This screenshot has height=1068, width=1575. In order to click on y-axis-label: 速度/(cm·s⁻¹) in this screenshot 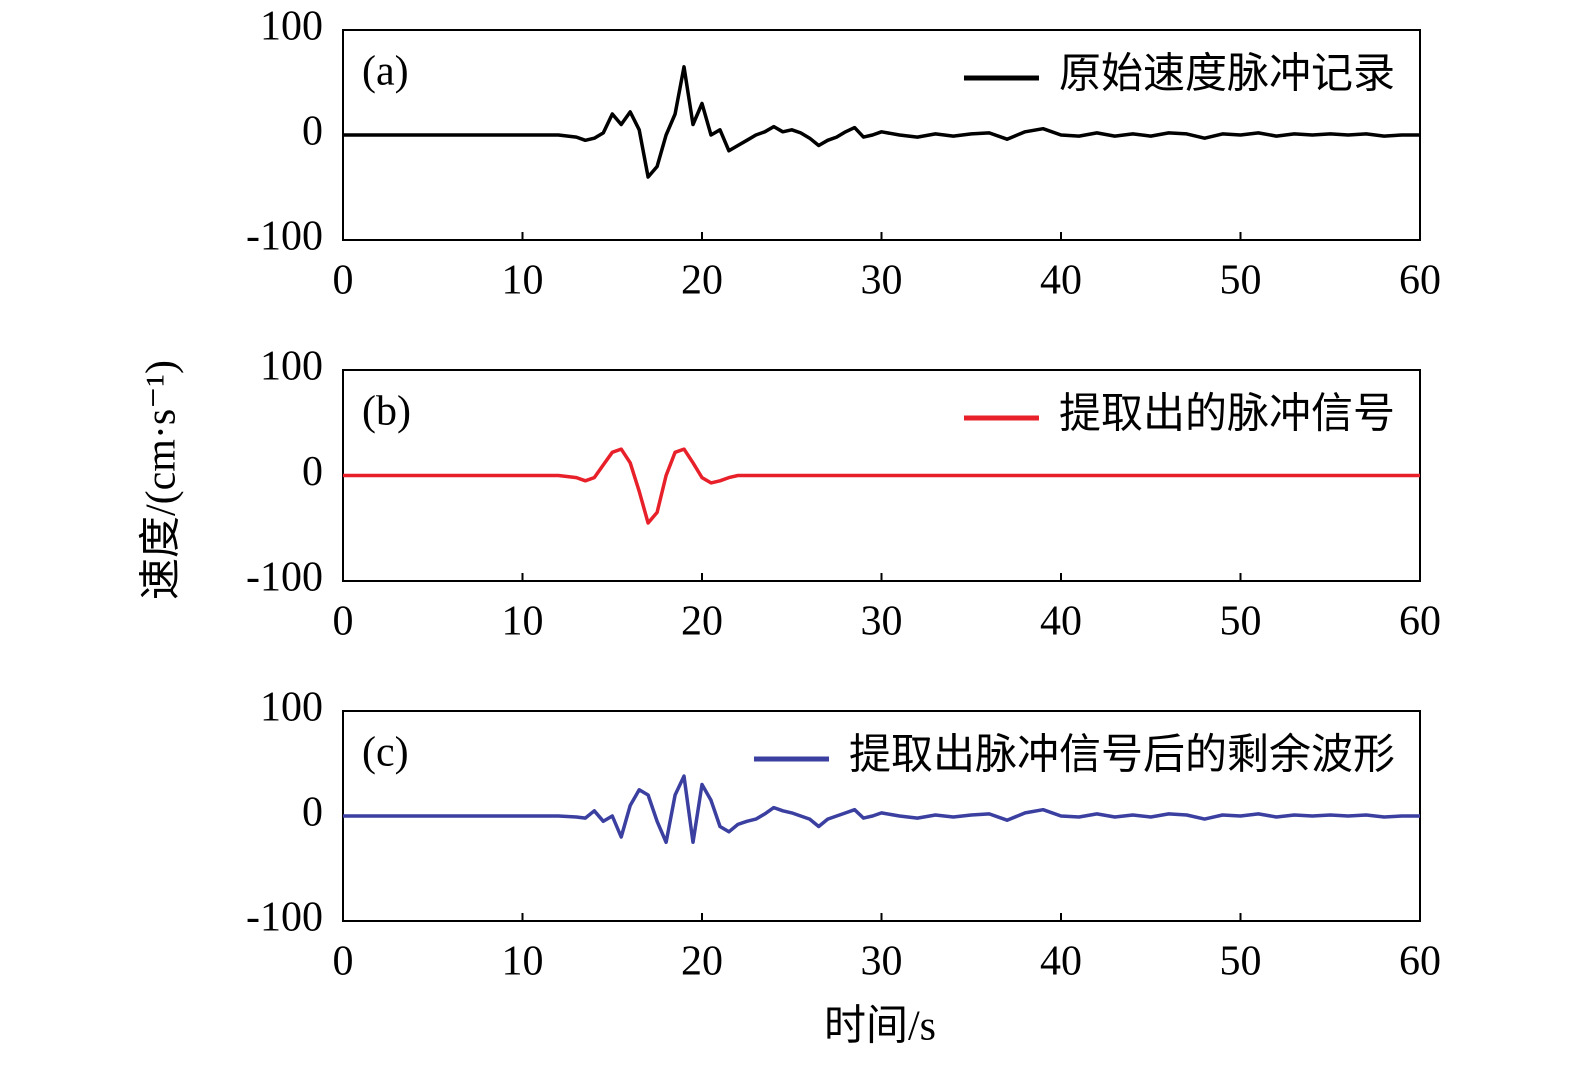, I will do `click(162, 480)`.